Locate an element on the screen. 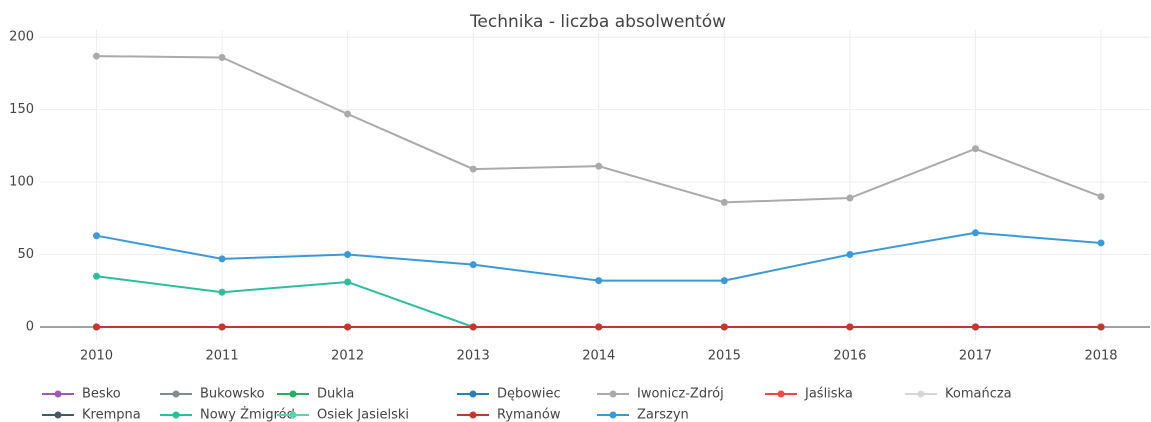 This screenshot has width=1151, height=422. legend-label: Dębowiec is located at coordinates (529, 394).